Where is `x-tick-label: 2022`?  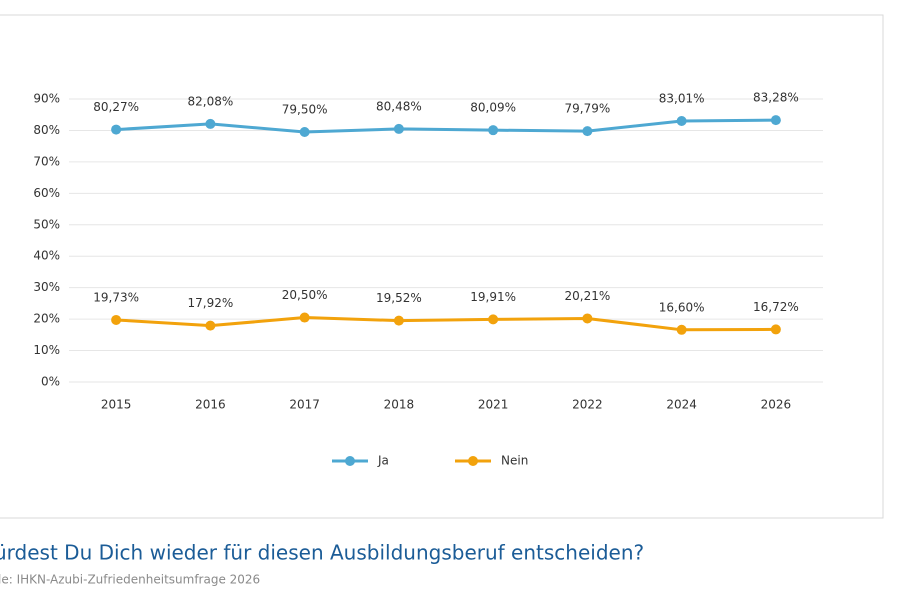
x-tick-label: 2022 is located at coordinates (587, 405).